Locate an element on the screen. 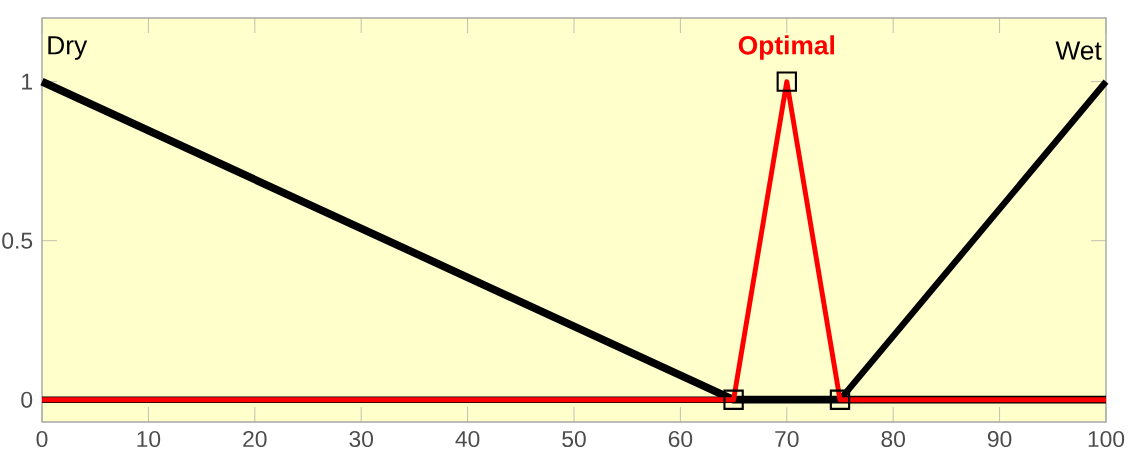 This screenshot has height=464, width=1136. x-tick-label: 30 is located at coordinates (361, 439).